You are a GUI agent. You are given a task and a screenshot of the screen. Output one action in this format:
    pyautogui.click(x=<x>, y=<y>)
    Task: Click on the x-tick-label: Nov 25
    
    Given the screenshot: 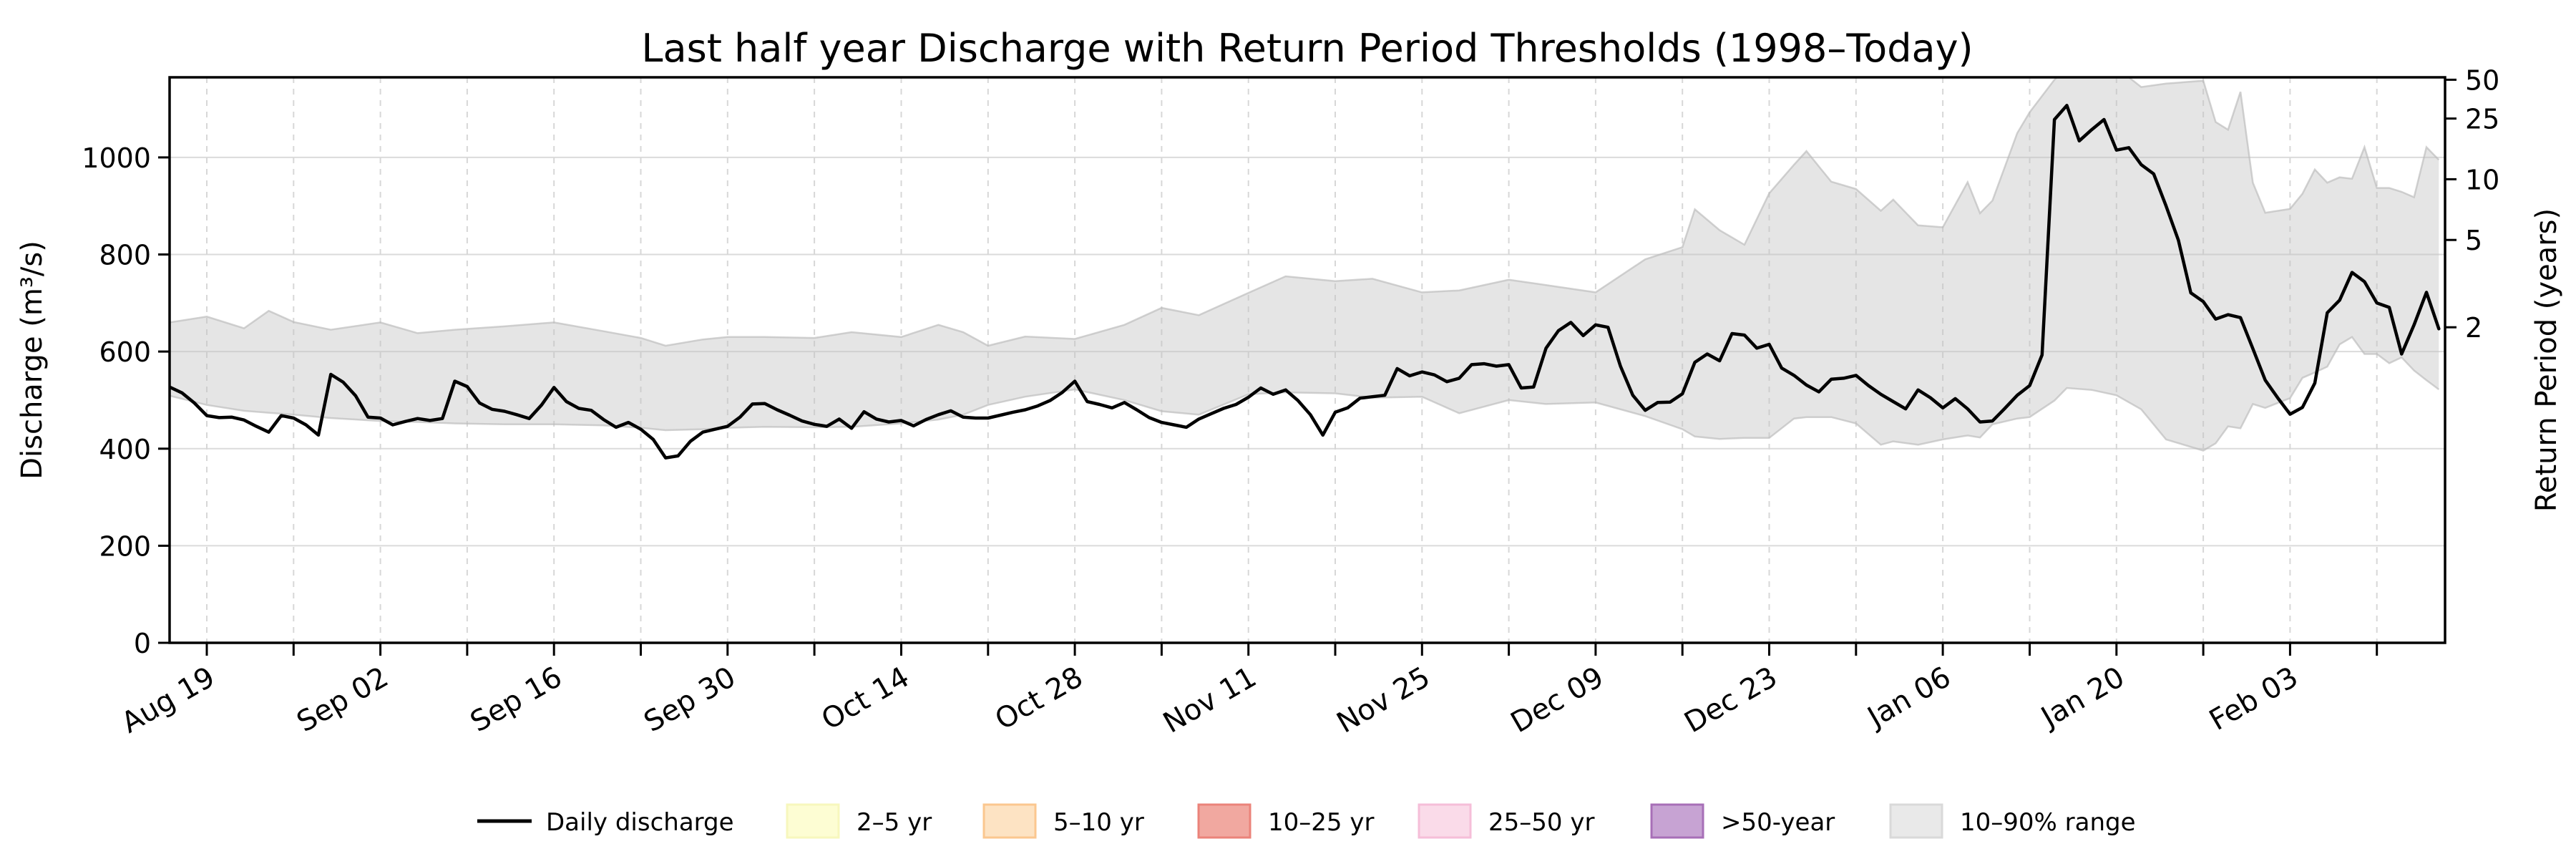 What is the action you would take?
    pyautogui.click(x=1384, y=700)
    